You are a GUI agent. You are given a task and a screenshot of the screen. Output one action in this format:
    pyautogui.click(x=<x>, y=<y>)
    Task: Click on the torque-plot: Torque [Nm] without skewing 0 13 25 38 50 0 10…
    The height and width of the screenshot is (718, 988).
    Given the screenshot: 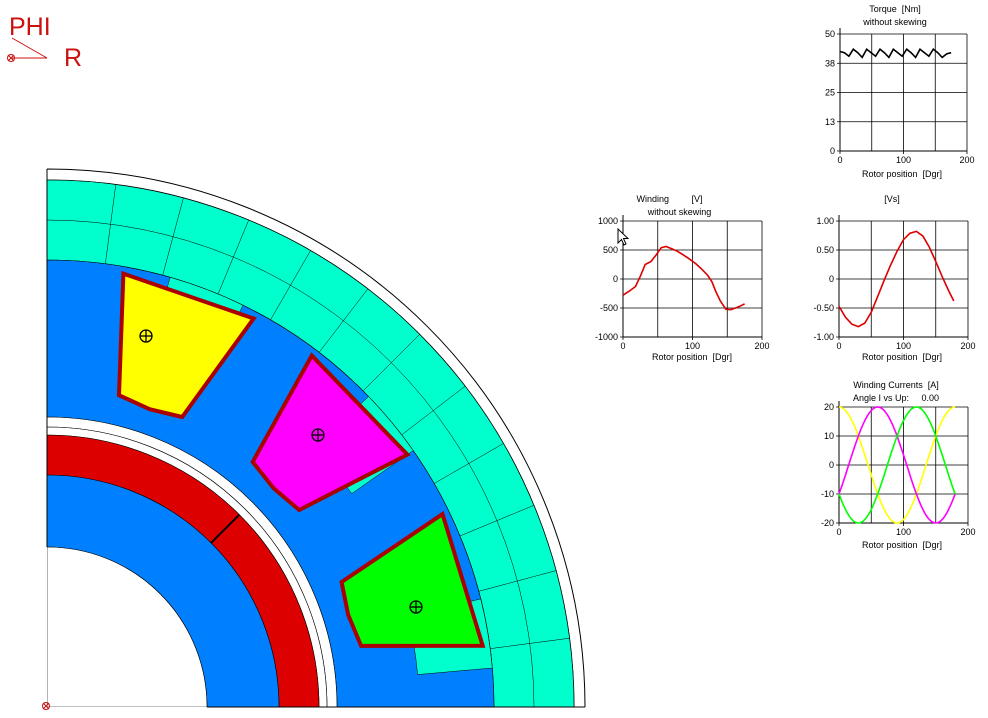 What is the action you would take?
    pyautogui.click(x=895, y=93)
    